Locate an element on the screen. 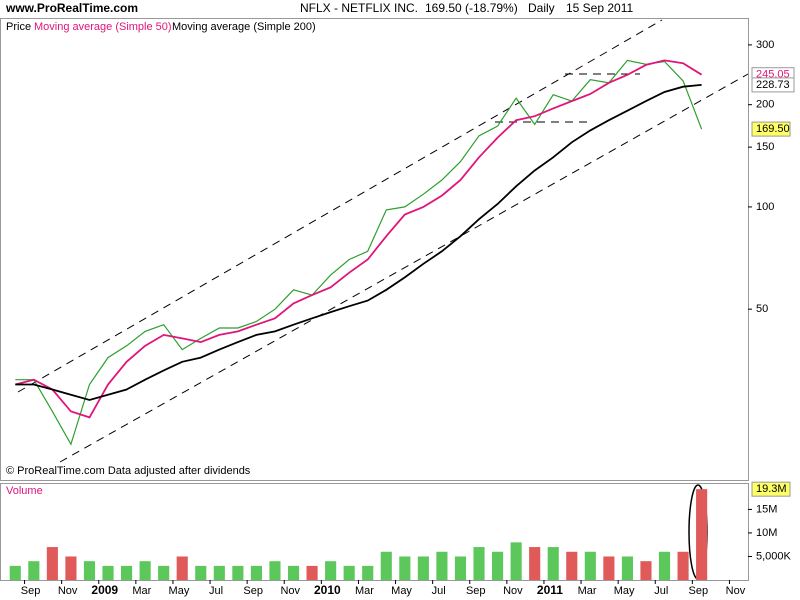 This screenshot has height=600, width=800. legend-entry: Moving average (Simple 200) is located at coordinates (244, 27).